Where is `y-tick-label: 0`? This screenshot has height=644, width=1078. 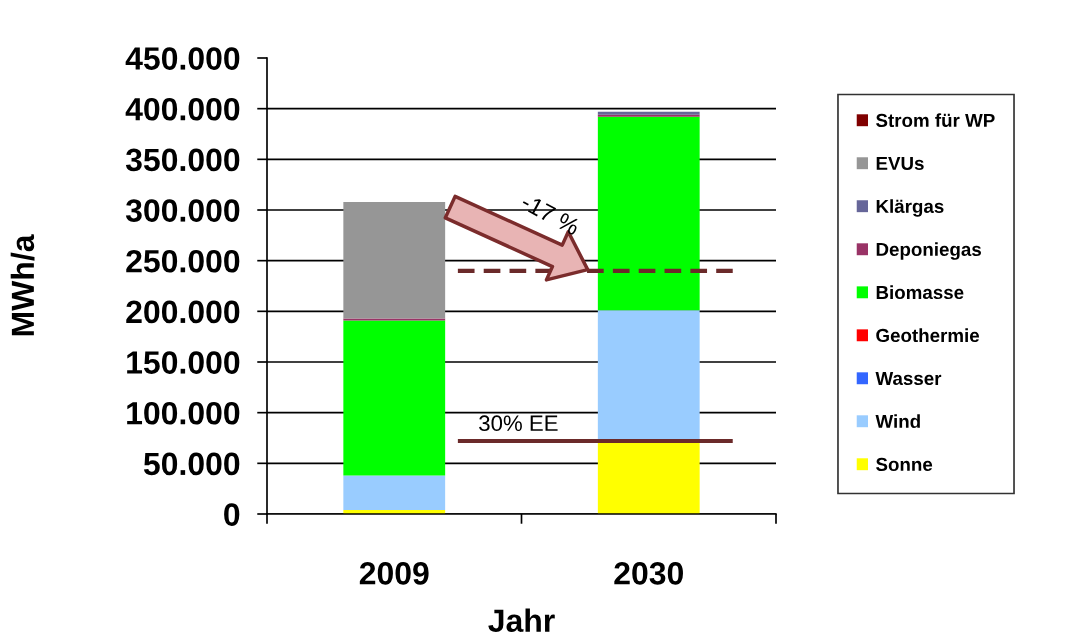
y-tick-label: 0 is located at coordinates (232, 514).